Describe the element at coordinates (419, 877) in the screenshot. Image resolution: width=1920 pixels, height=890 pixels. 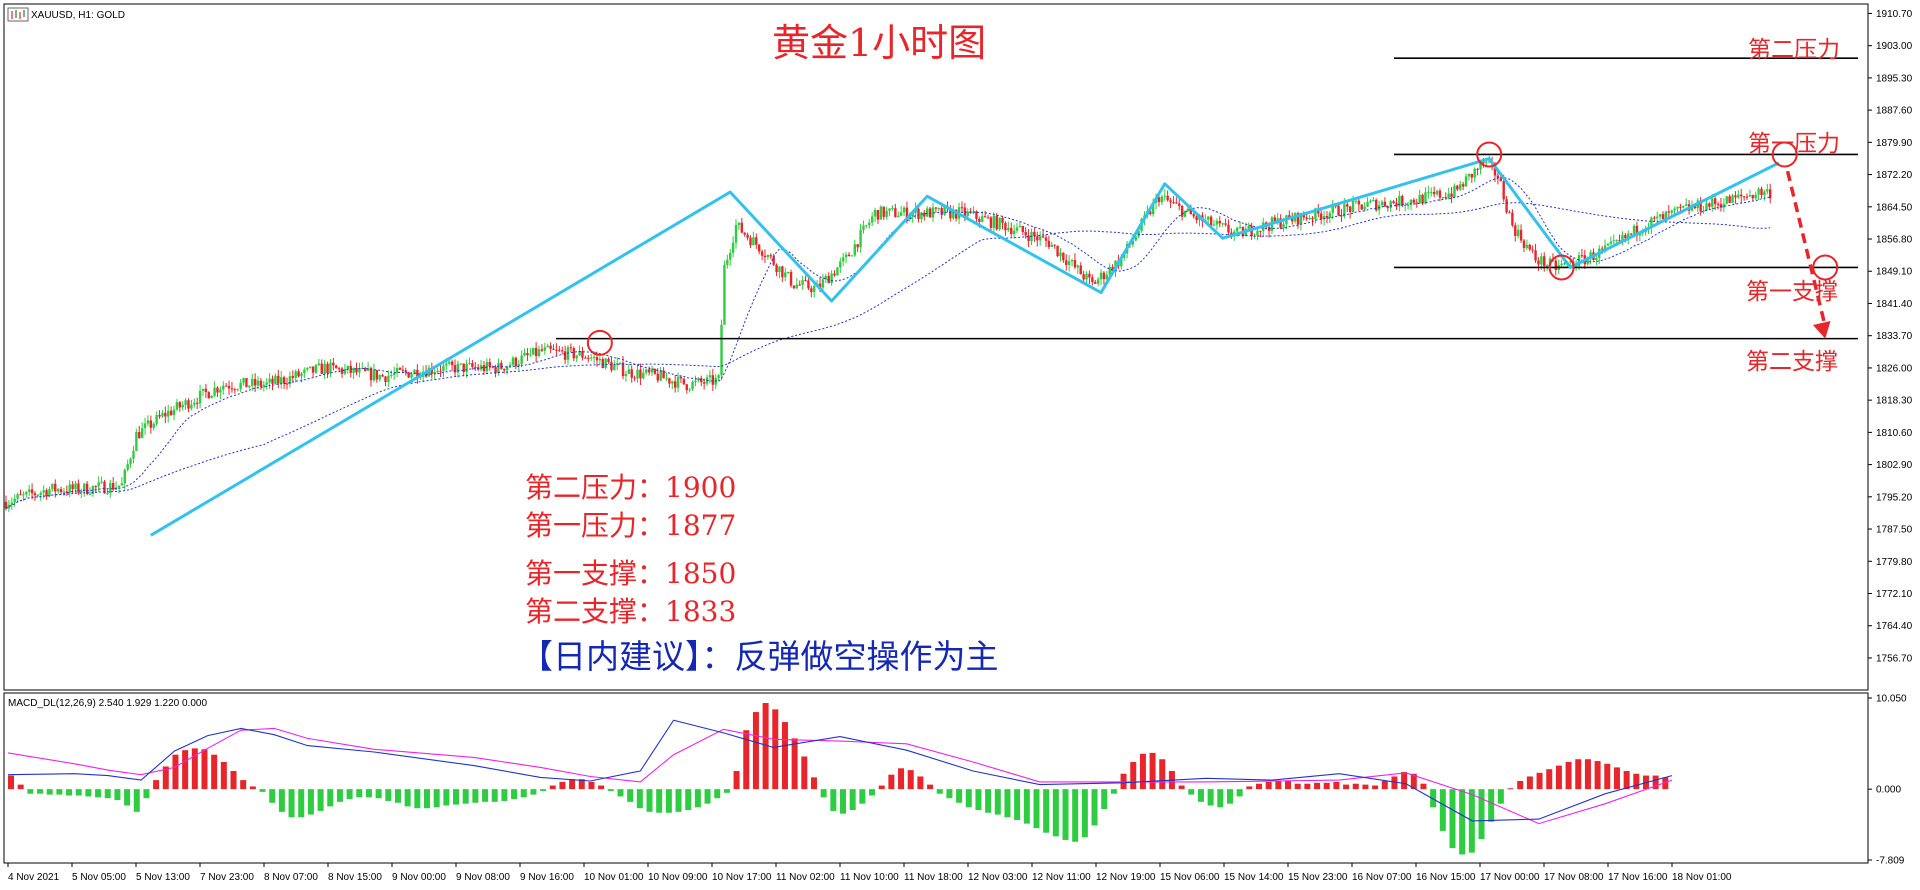
I see `time-tick-label: 9 Nov 00:00` at that location.